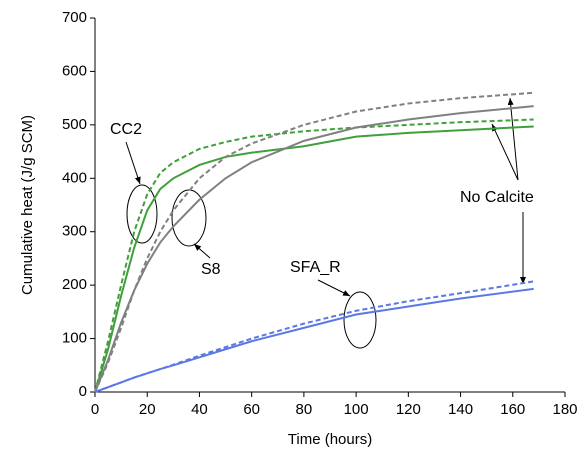  Describe the element at coordinates (330, 439) in the screenshot. I see `x-axis-label: Time (hours)` at that location.